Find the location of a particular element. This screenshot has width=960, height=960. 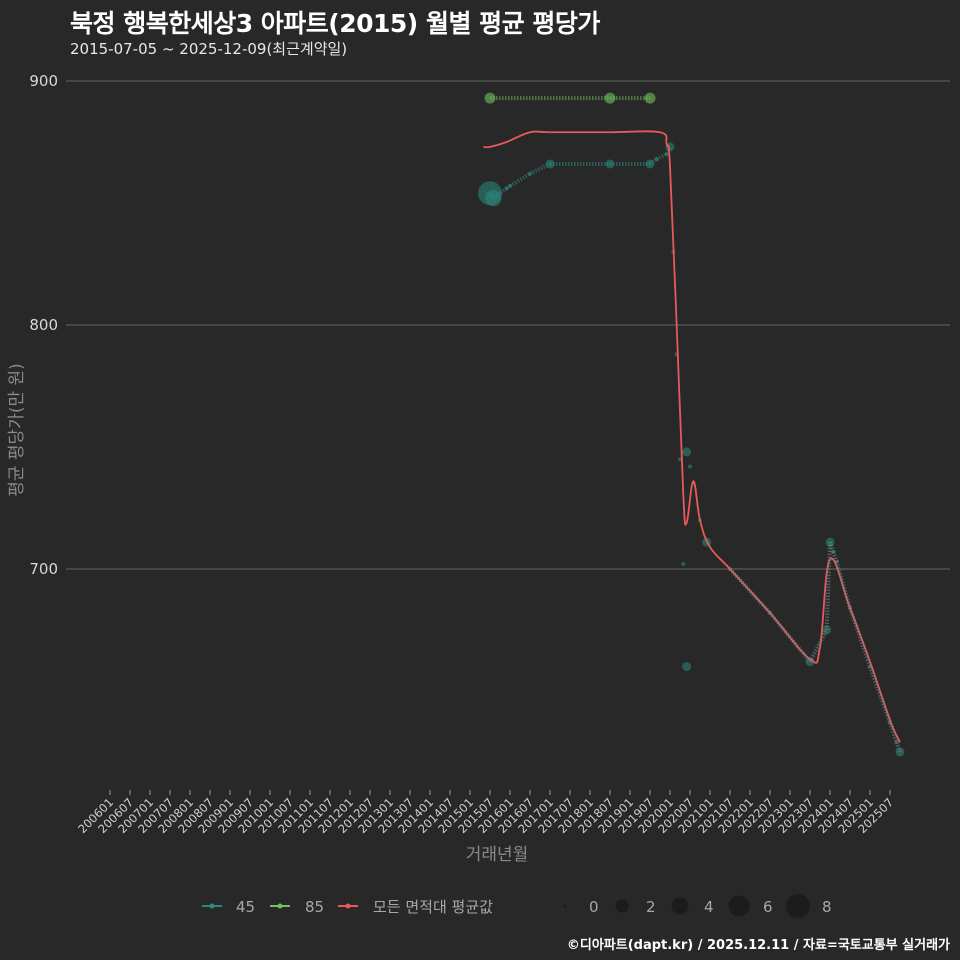

y-axis-title: 평균 평당가(만 원) is located at coordinates (17, 430).